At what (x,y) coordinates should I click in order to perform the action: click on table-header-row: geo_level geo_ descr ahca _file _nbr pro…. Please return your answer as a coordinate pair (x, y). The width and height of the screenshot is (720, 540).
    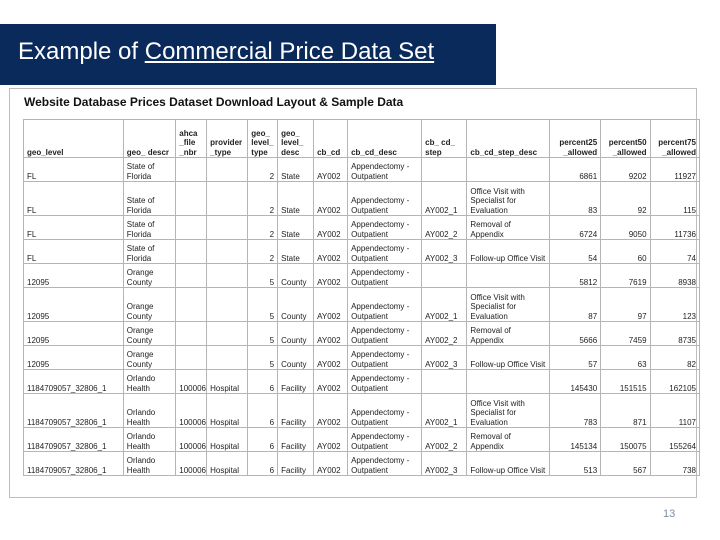
    Looking at the image, I should click on (362, 138).